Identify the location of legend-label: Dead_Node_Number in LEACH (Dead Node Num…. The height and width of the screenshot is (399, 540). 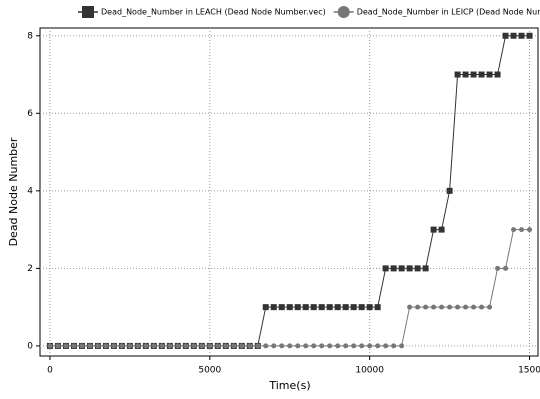
(213, 12).